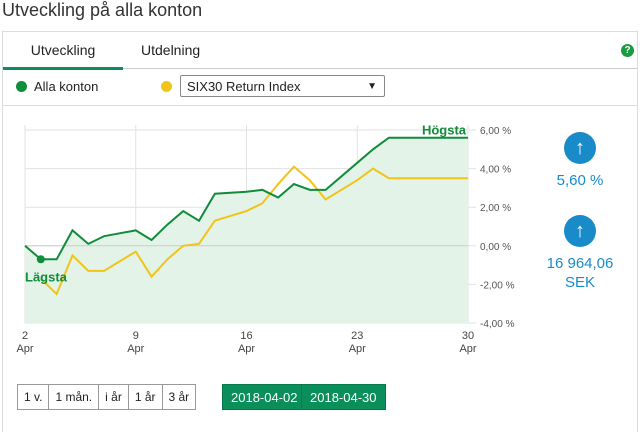  What do you see at coordinates (74, 397) in the screenshot?
I see `period-1-month-button: 1 mån.` at bounding box center [74, 397].